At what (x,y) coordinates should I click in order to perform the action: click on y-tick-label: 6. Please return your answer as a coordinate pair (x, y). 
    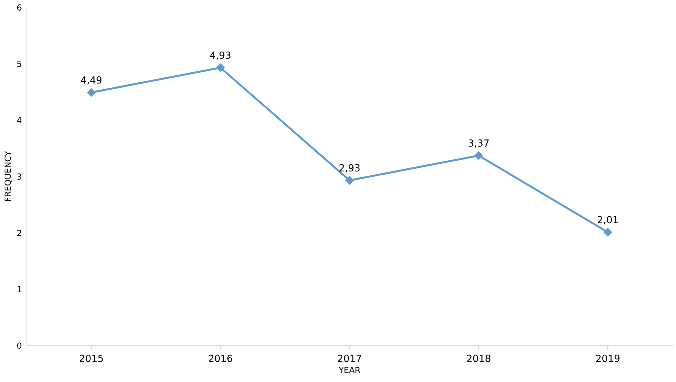
    Looking at the image, I should click on (19, 7).